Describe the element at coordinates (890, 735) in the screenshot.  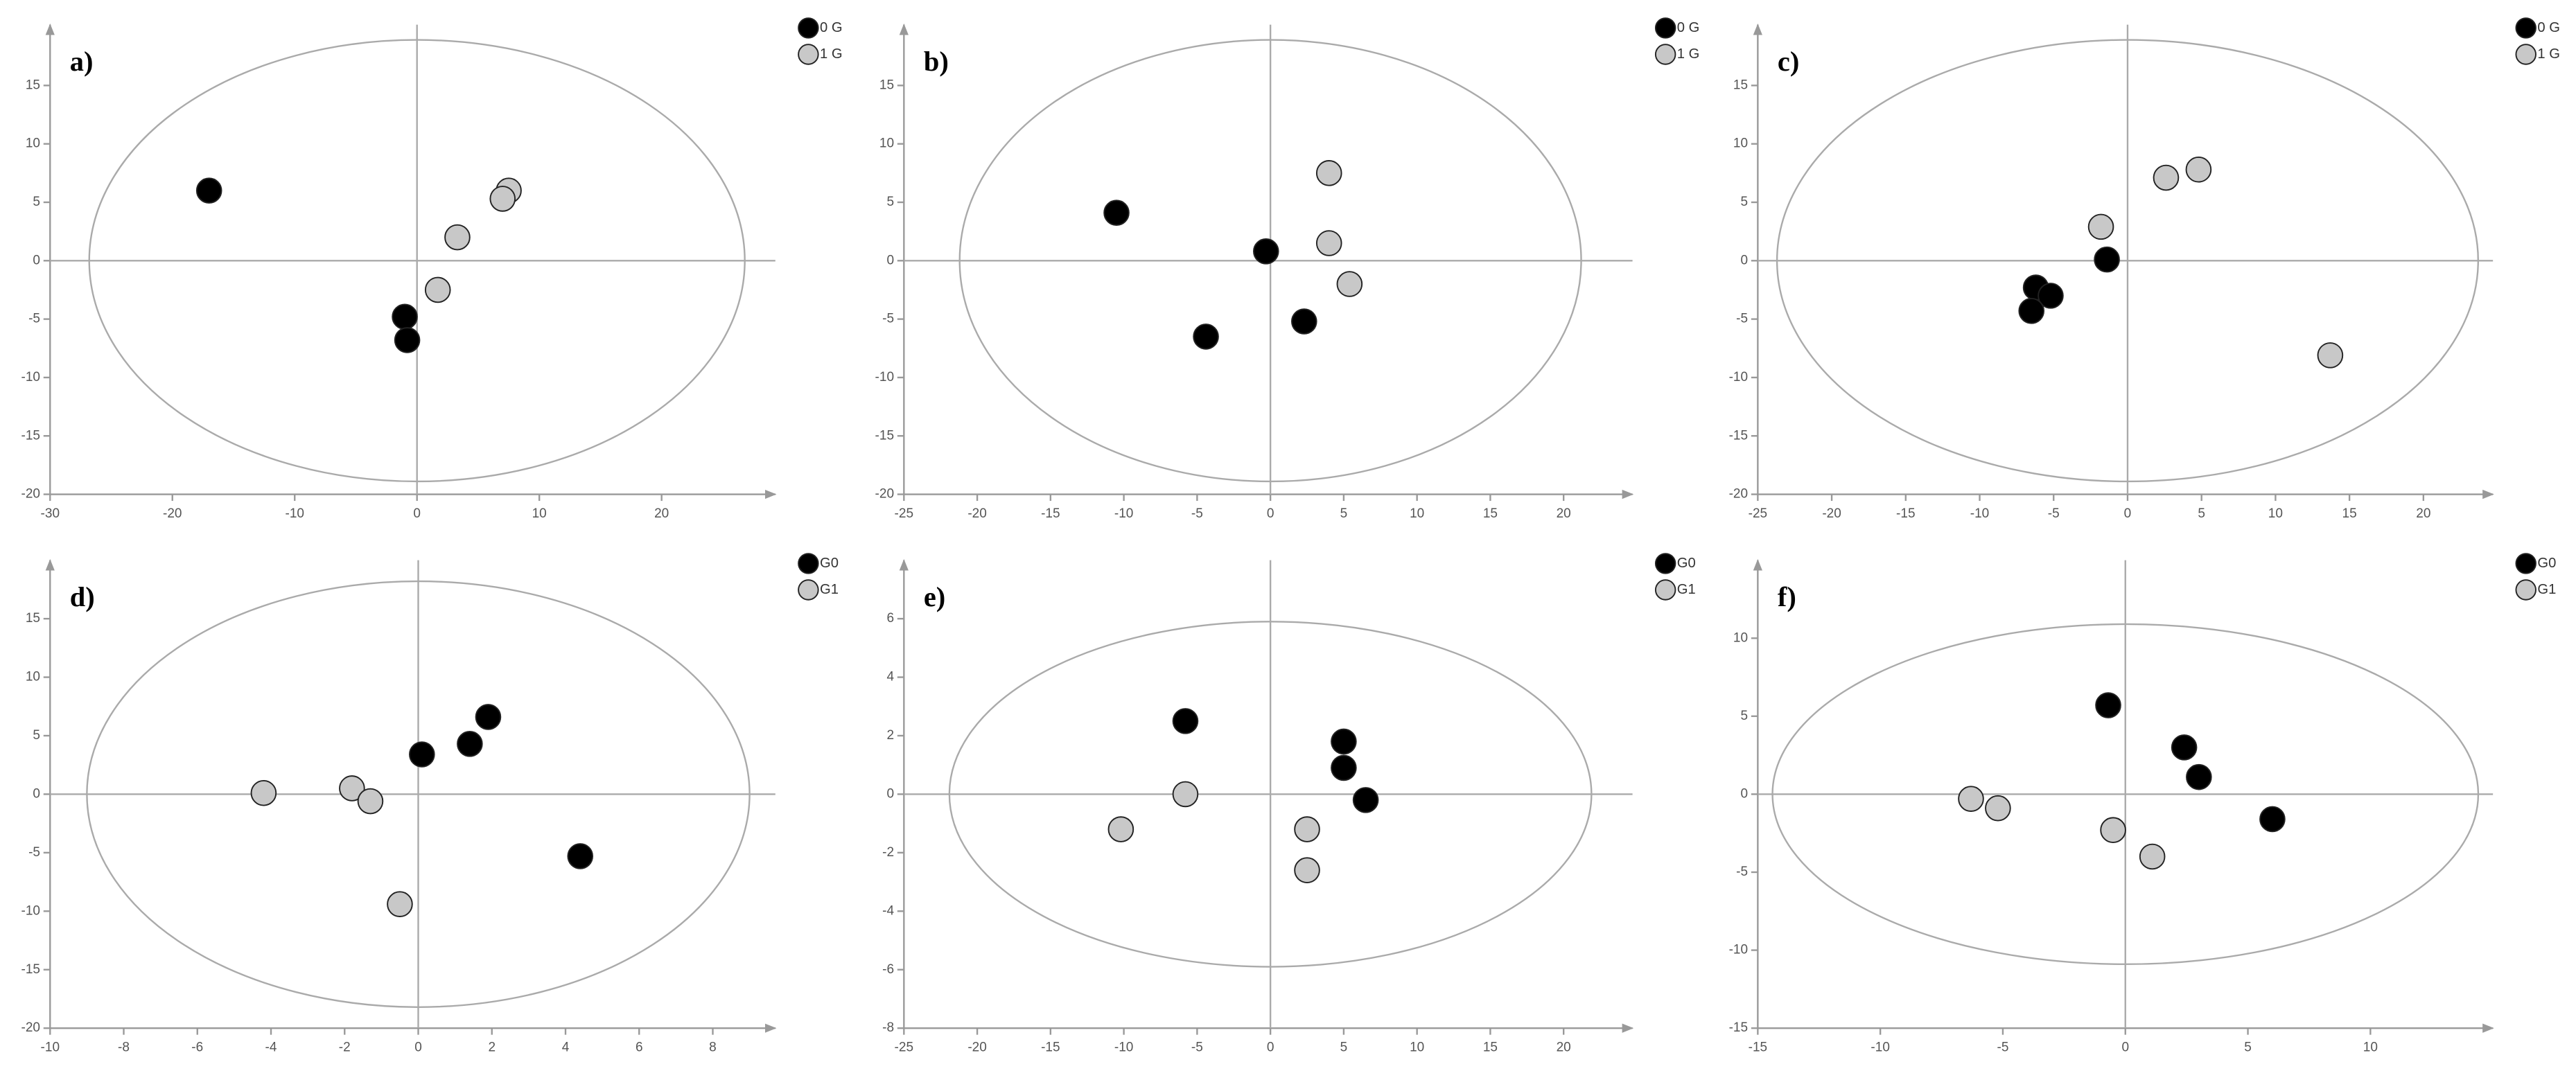
I see `y-tick-label: 2` at that location.